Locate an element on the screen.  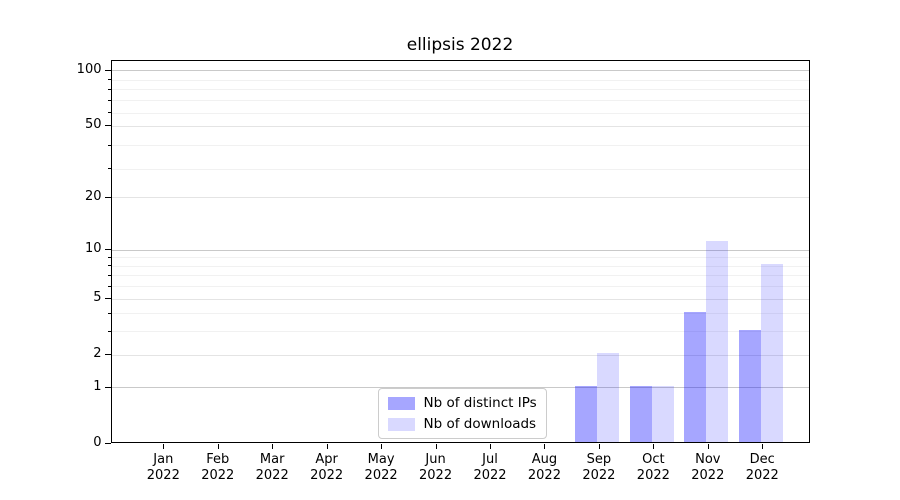
x-tick-label: Jan 2022 is located at coordinates (163, 467).